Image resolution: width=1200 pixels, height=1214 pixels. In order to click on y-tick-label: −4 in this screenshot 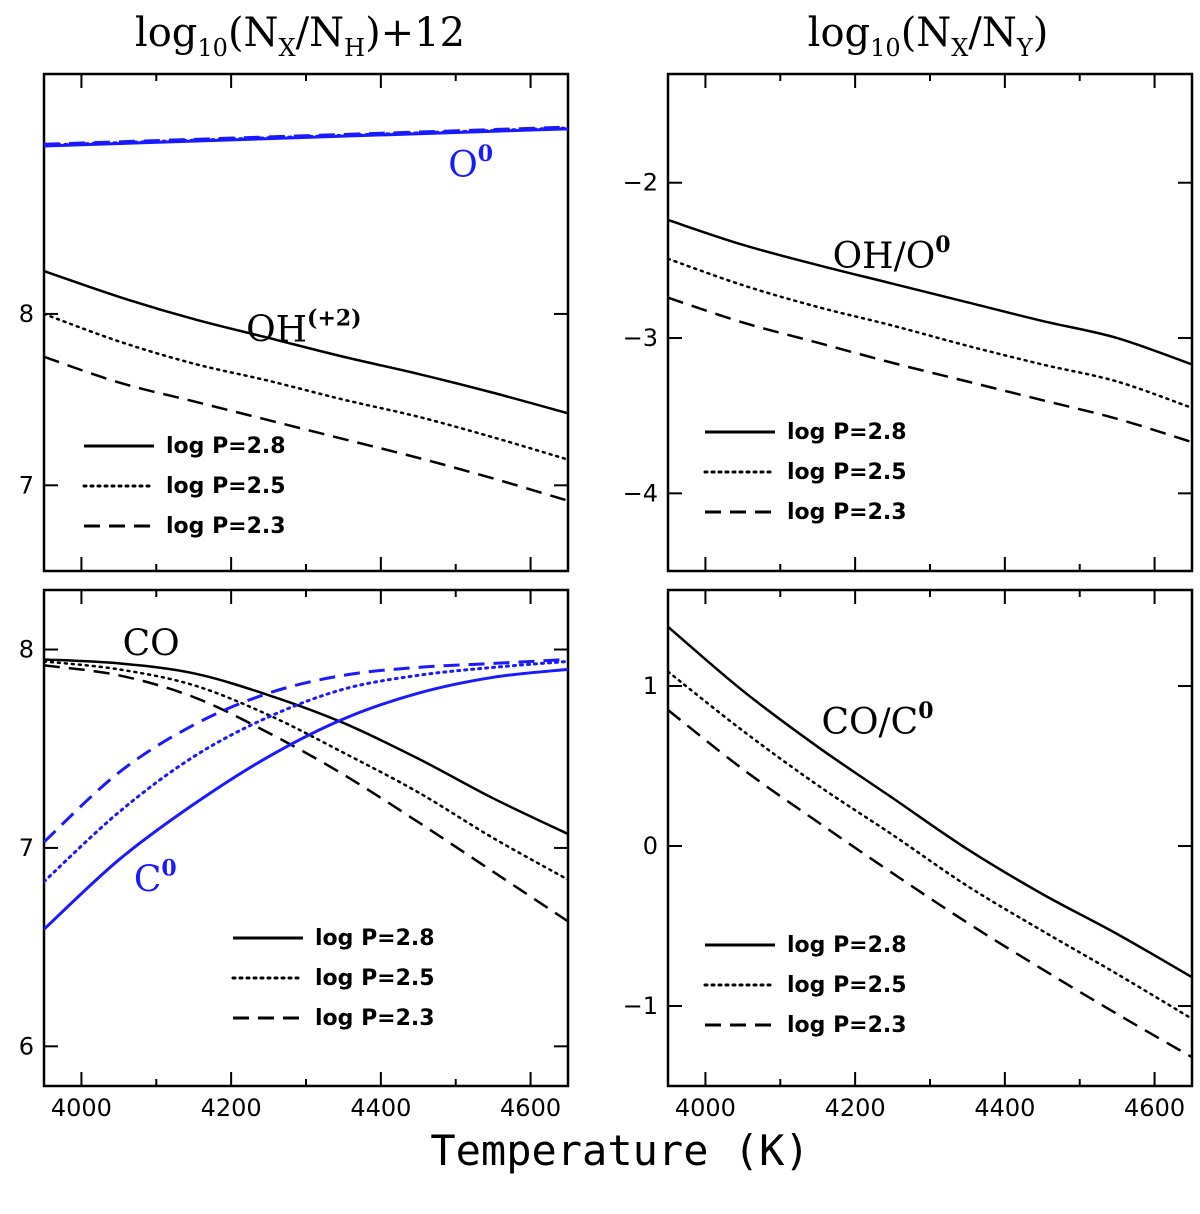, I will do `click(640, 493)`.